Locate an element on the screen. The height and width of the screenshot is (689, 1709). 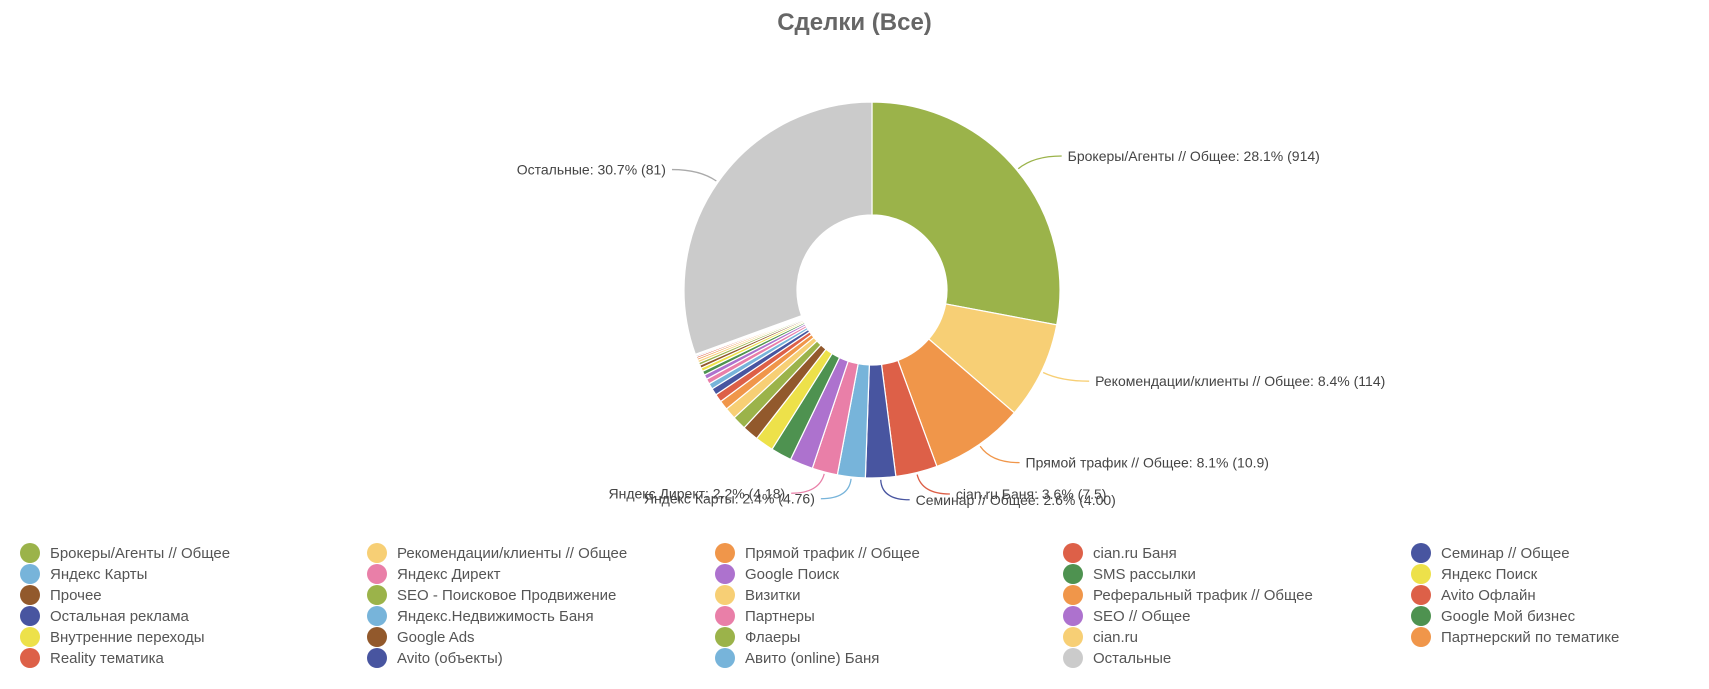
legend-label: cian.ru is located at coordinates (1116, 637).